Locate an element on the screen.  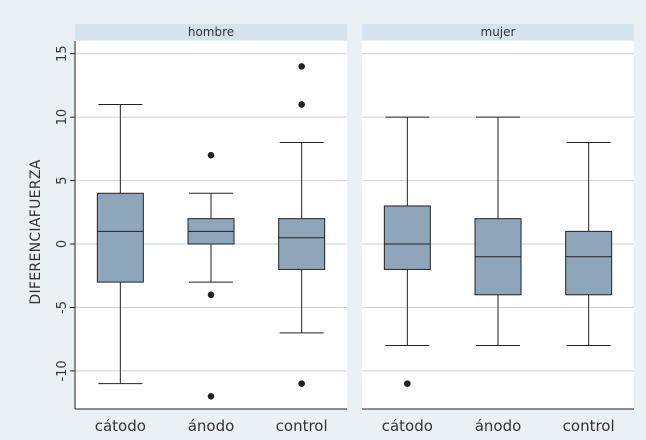
y-tick-label: 15 is located at coordinates (62, 53).